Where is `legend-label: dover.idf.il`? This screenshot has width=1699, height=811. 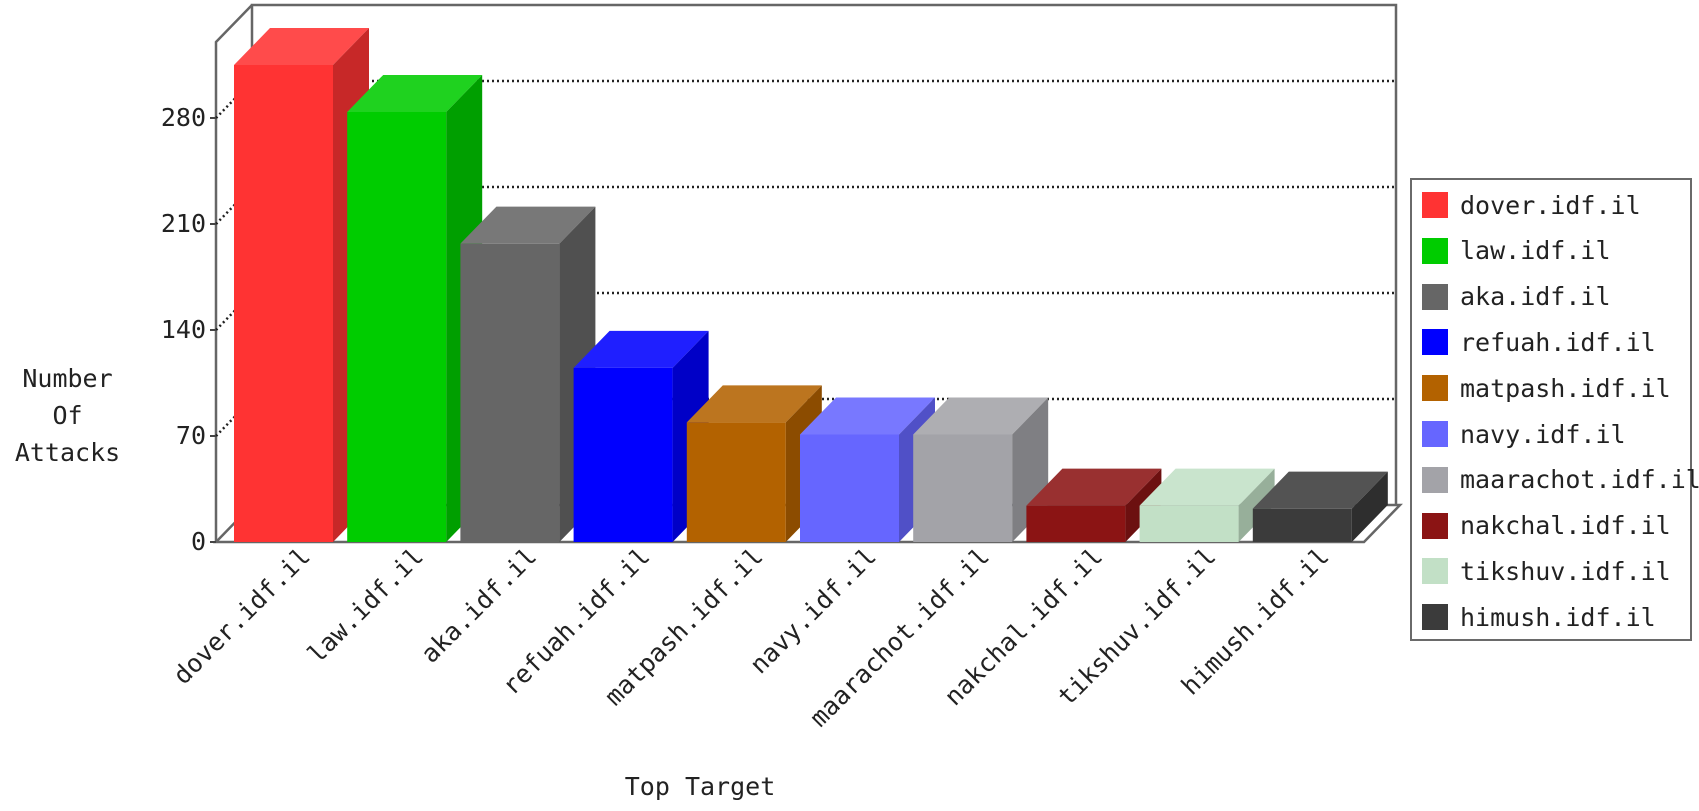 legend-label: dover.idf.il is located at coordinates (1550, 205).